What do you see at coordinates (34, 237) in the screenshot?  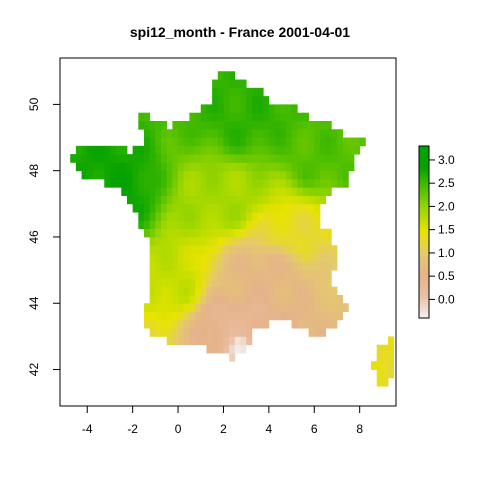 I see `y-tick-label: 46` at bounding box center [34, 237].